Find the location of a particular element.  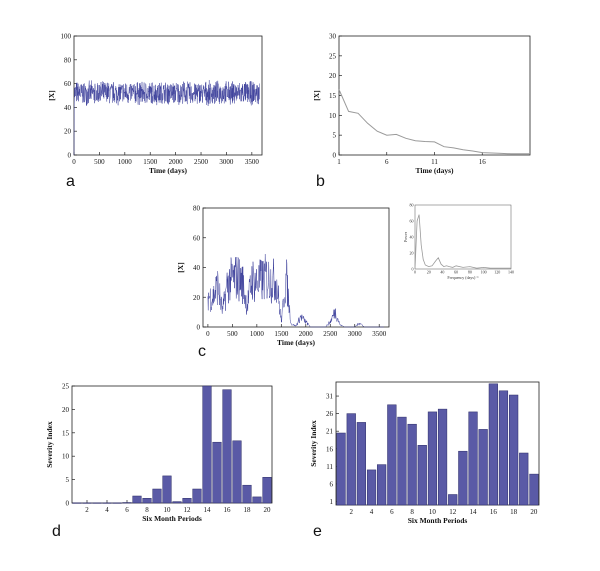

x-axis-label-b: Time (days) is located at coordinates (435, 170).